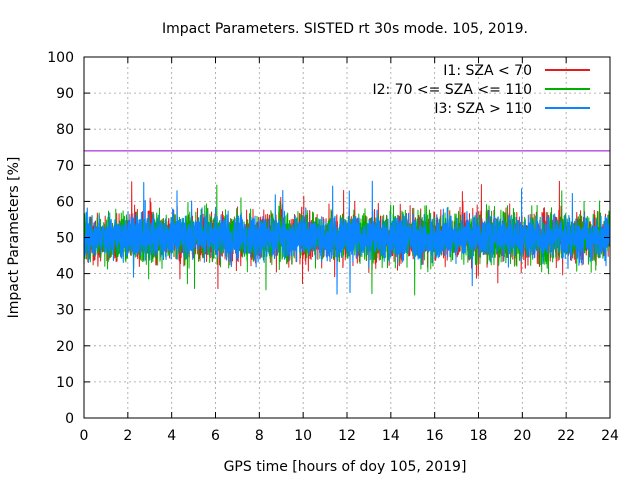  What do you see at coordinates (65, 130) in the screenshot?
I see `y-tick-label: 80` at bounding box center [65, 130].